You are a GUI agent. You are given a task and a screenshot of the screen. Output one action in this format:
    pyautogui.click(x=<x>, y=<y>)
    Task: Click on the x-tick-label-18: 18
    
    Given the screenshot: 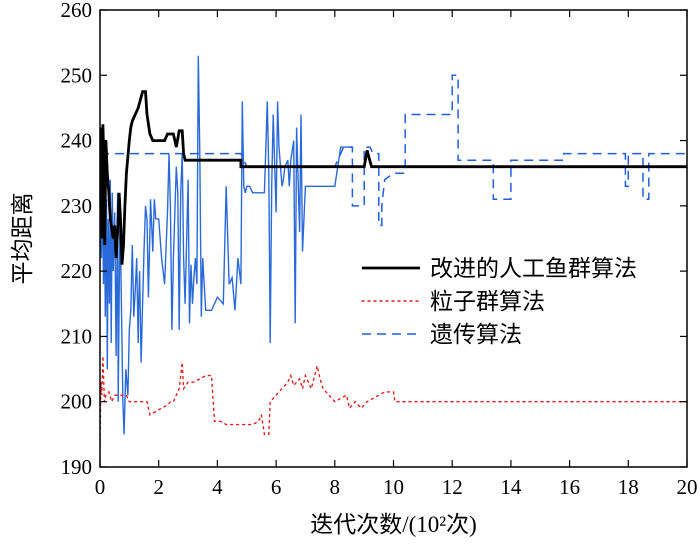 What is the action you would take?
    pyautogui.click(x=628, y=487)
    